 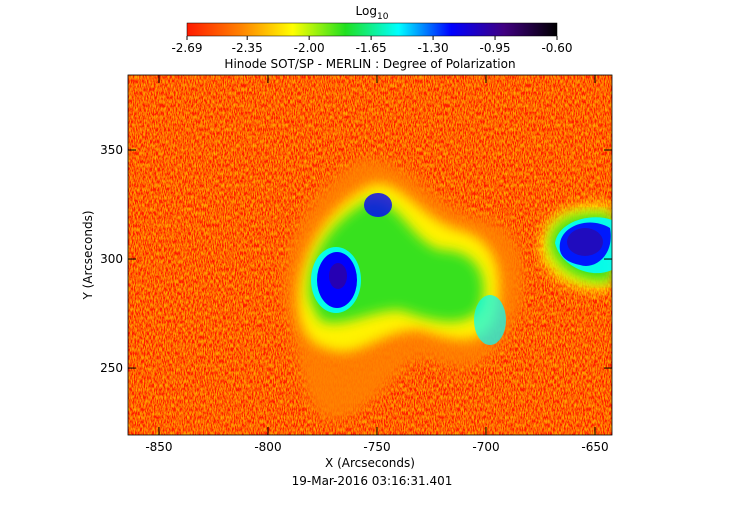 What do you see at coordinates (372, 29) in the screenshot?
I see `colorbar` at bounding box center [372, 29].